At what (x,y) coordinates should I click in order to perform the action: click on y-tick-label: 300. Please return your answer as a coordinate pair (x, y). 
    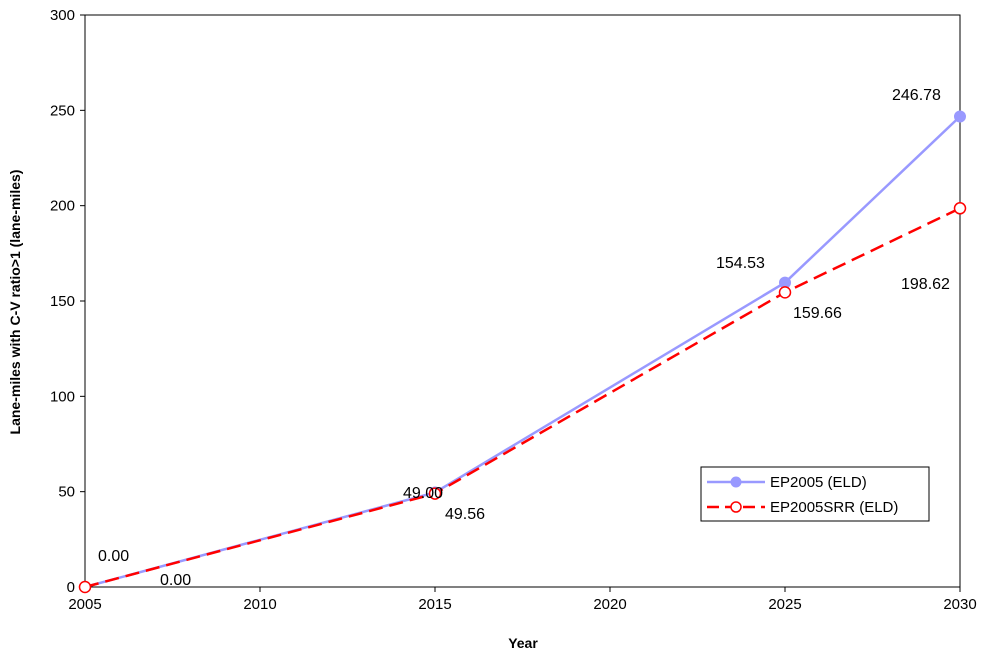
    Looking at the image, I should click on (62, 15).